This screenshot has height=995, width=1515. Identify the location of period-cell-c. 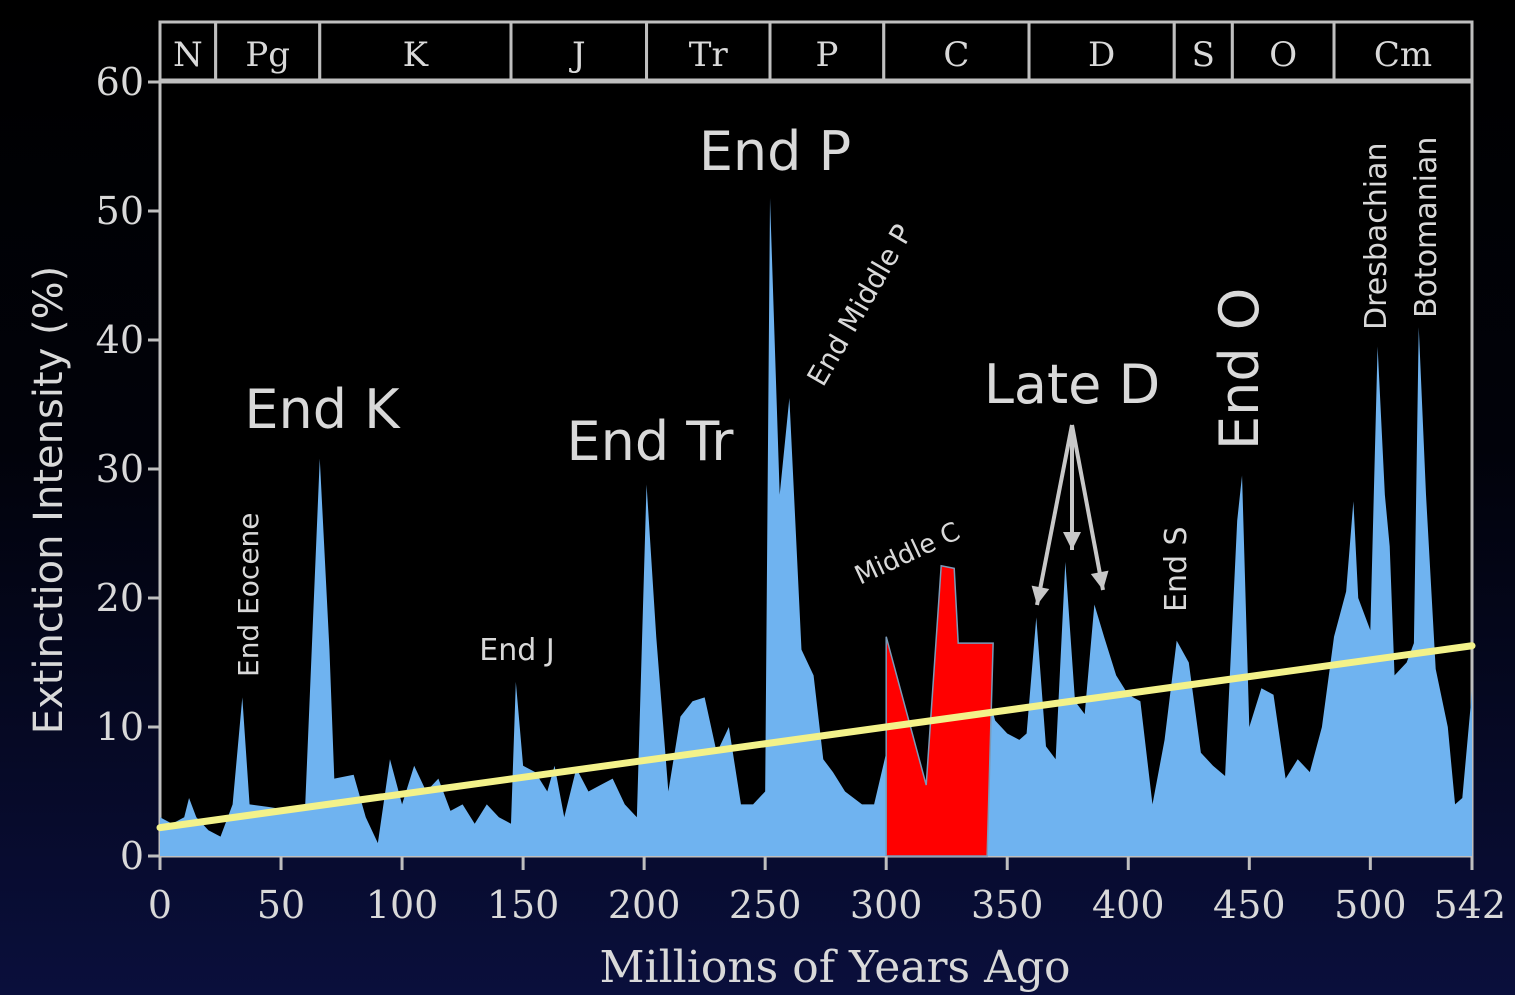
(956, 51).